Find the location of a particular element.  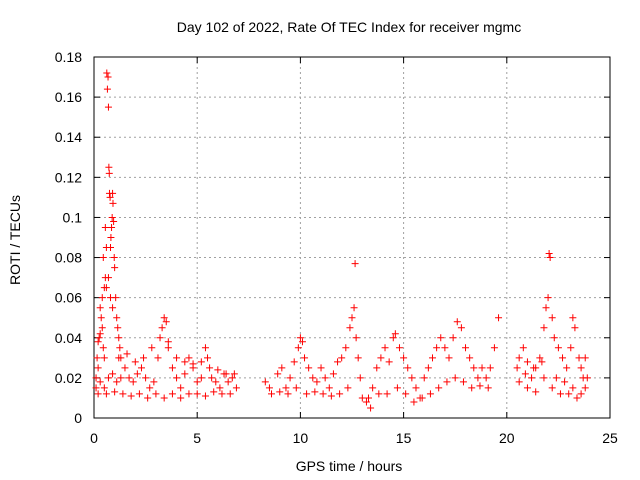

y-tick-label: 0.04 is located at coordinates (68, 338).